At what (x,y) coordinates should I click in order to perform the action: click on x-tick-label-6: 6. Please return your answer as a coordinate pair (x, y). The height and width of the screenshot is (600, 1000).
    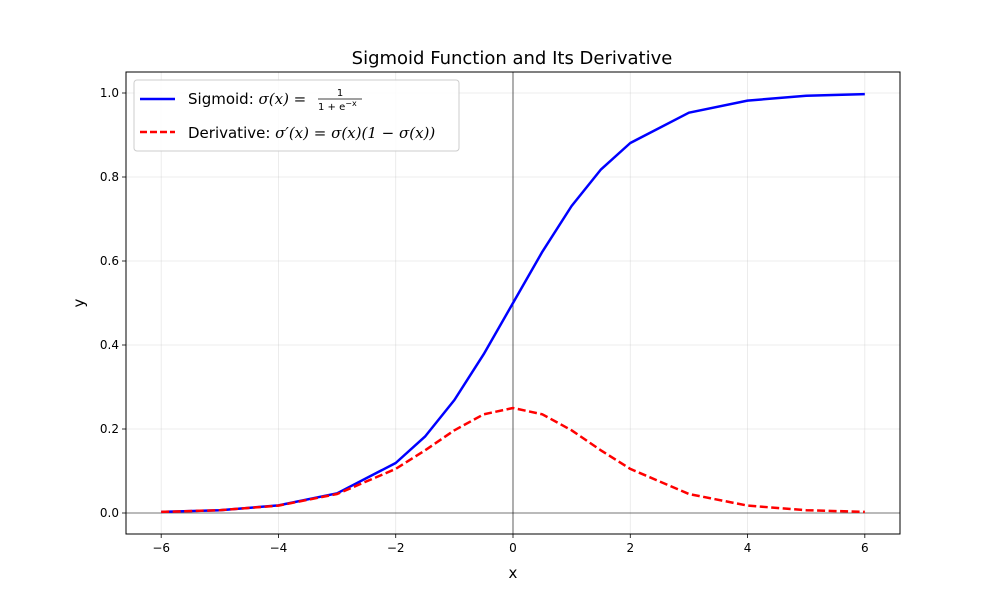
    Looking at the image, I should click on (865, 548).